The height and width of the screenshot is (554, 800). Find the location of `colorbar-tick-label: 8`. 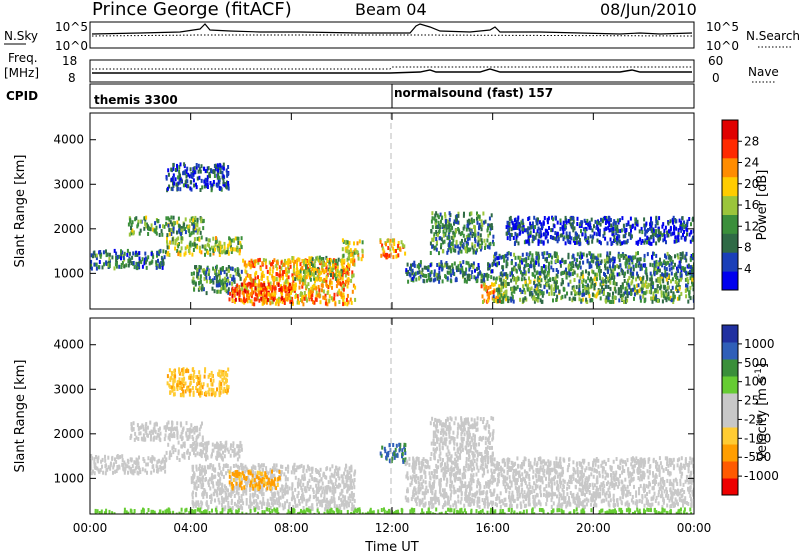

colorbar-tick-label: 8 is located at coordinates (748, 248).